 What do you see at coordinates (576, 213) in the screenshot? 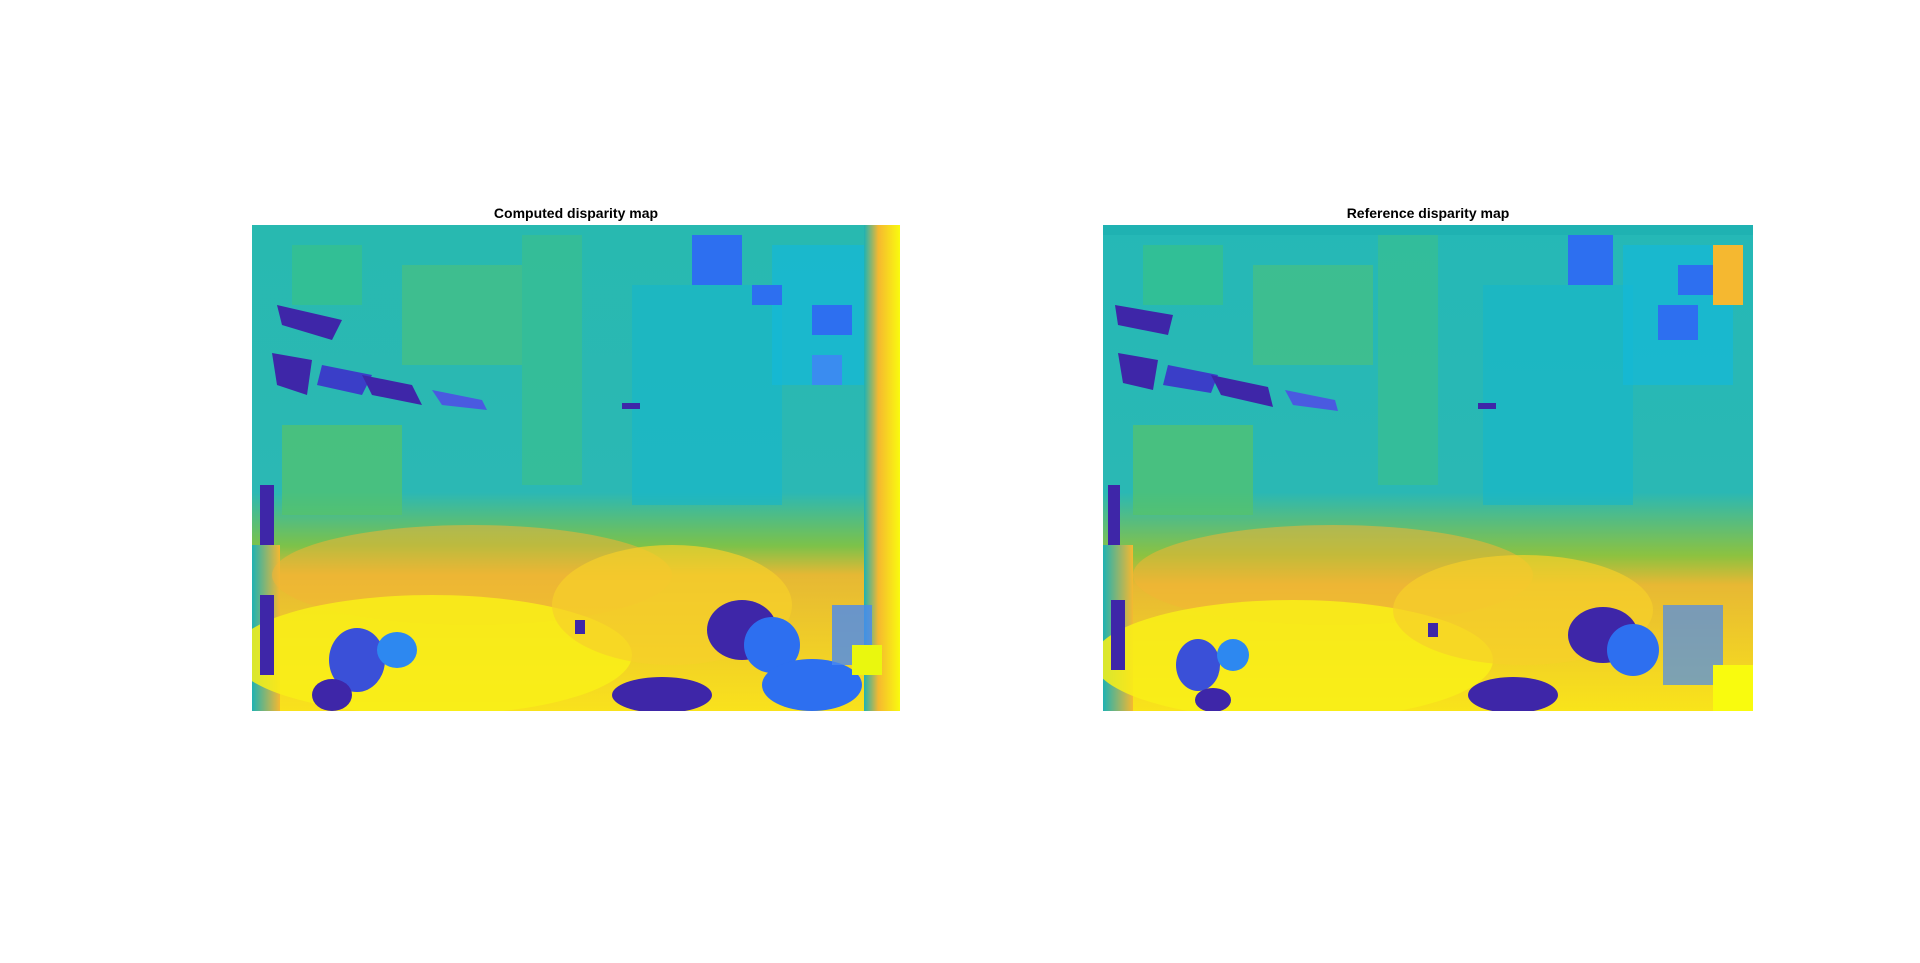
I see `computed-disparity-title: Computed disparity map` at bounding box center [576, 213].